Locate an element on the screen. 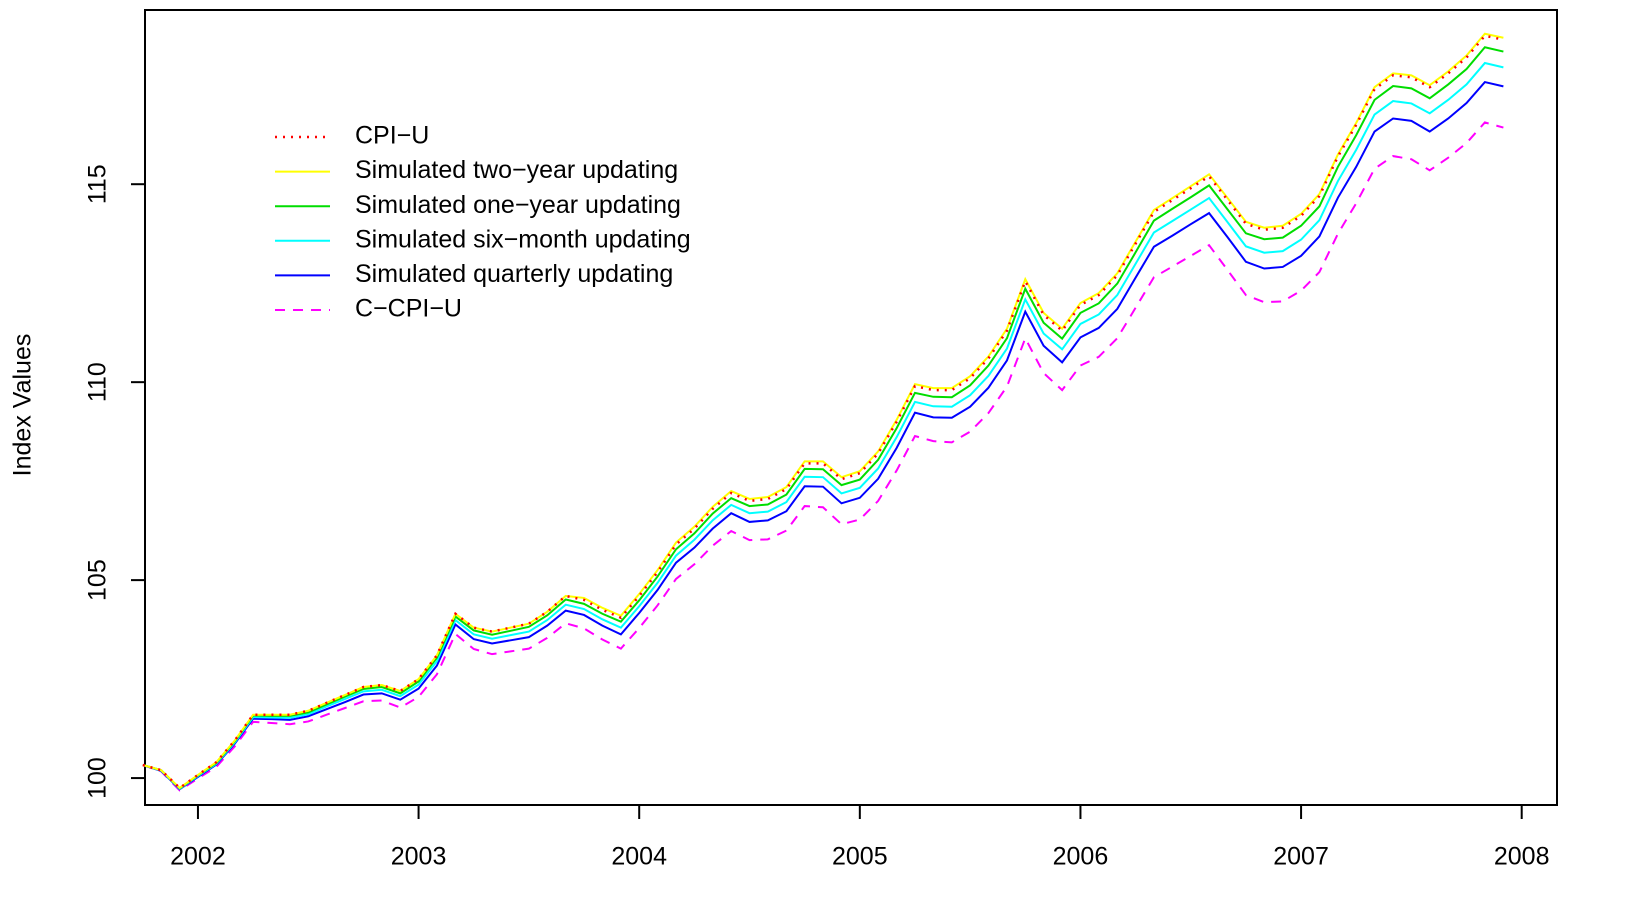  y-tick-label: 115 is located at coordinates (98, 184).